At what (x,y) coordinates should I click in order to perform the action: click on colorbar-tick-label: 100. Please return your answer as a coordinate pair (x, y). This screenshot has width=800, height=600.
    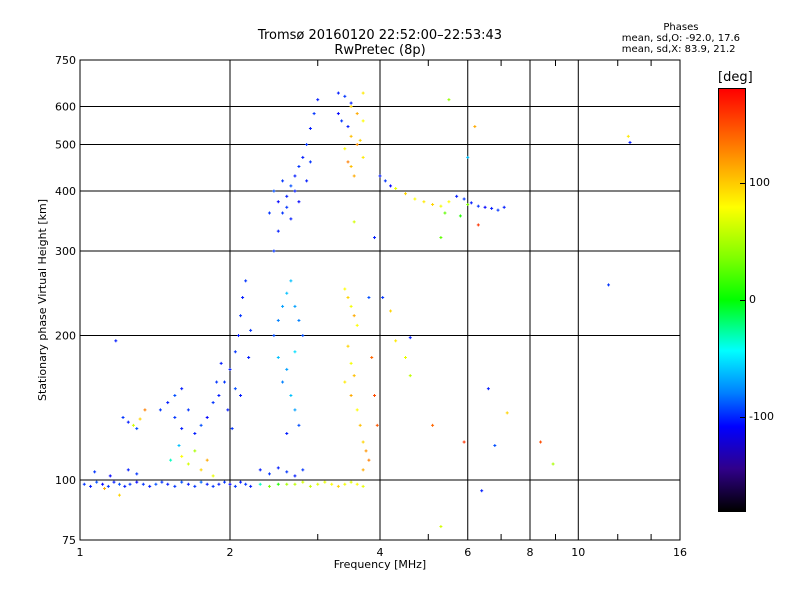
    Looking at the image, I should click on (759, 182).